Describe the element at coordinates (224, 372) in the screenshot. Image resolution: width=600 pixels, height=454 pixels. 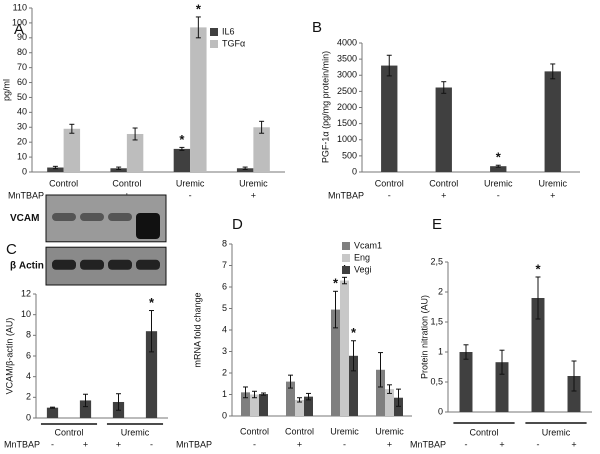
I see `y-tick-label: 2` at that location.